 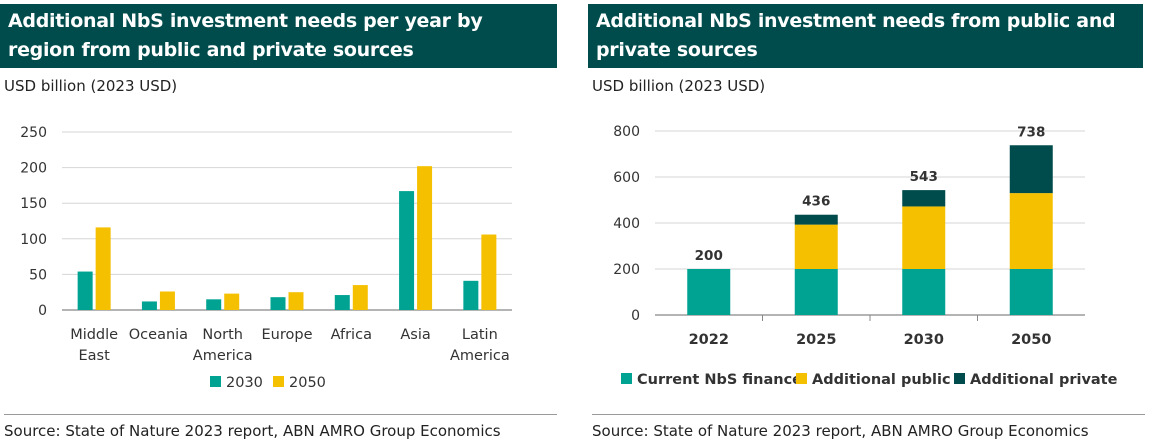 I want to click on legend-swatch-current-nbs-finance, so click(x=626, y=378).